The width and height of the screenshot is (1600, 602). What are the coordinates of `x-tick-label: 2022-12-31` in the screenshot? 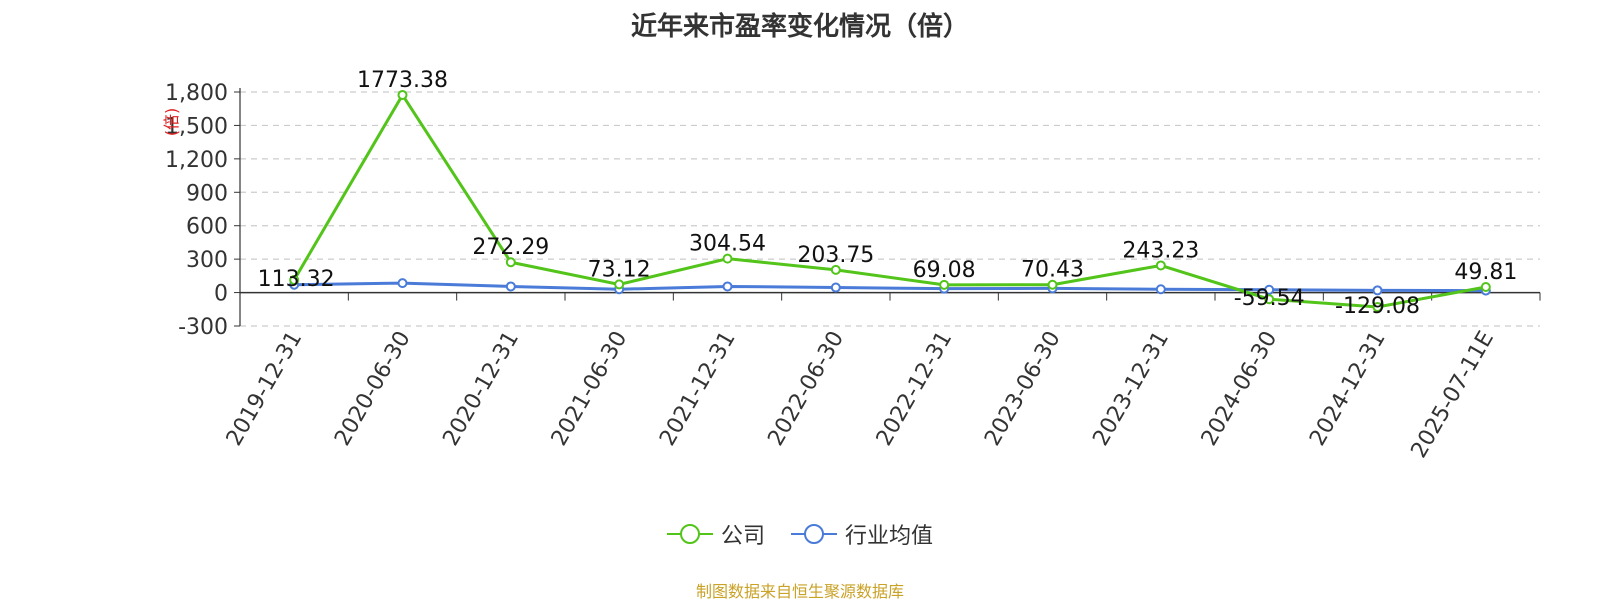 It's located at (915, 388).